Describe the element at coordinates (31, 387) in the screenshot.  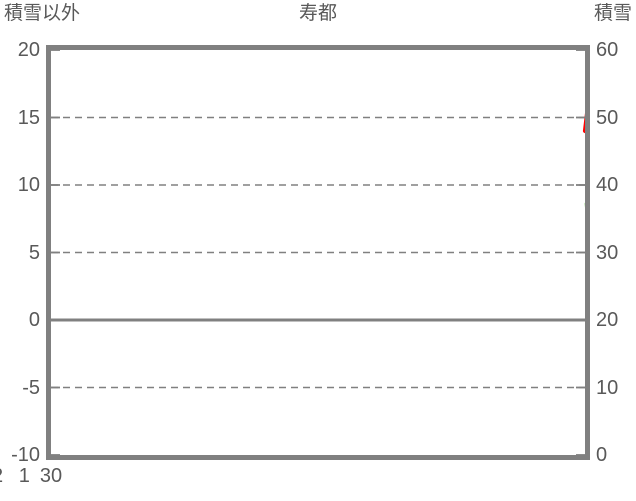
I see `y-axis-tick-left: -5` at that location.